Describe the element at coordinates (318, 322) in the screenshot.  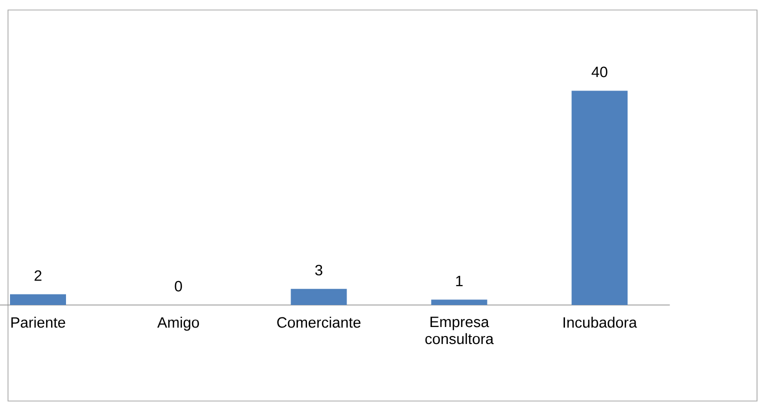
I see `x-tick-label: Comerciante` at that location.